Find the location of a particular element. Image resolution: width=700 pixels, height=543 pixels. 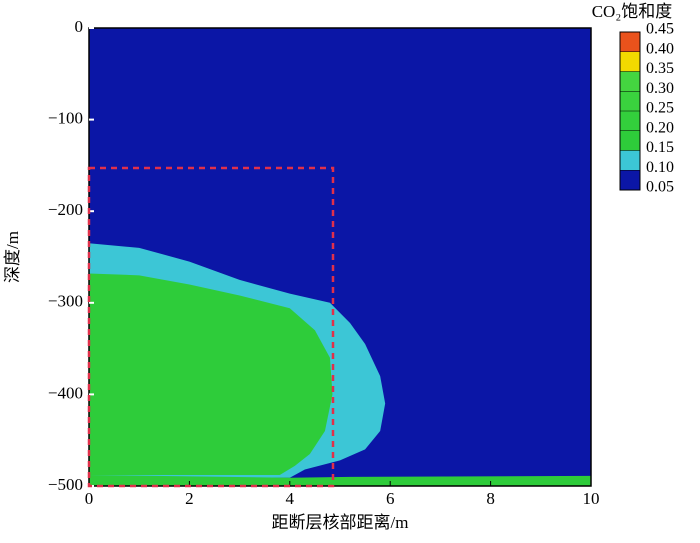

x-axis-label: 距断层核部距离/m is located at coordinates (340, 522).